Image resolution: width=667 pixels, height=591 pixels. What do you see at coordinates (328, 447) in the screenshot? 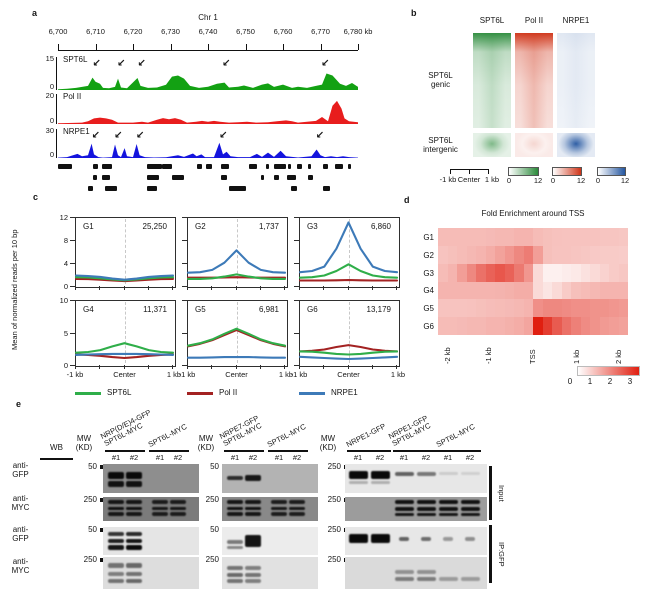
I see `text-line: (KD)` at bounding box center [328, 447].